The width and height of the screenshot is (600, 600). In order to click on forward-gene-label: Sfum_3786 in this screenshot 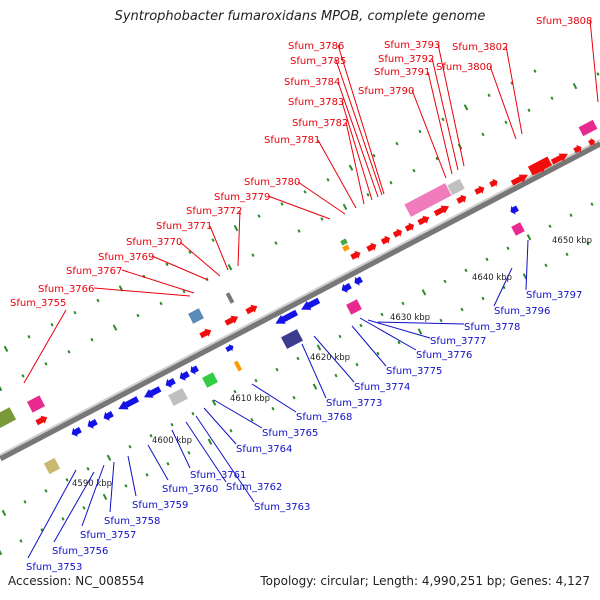, I will do `click(316, 46)`.